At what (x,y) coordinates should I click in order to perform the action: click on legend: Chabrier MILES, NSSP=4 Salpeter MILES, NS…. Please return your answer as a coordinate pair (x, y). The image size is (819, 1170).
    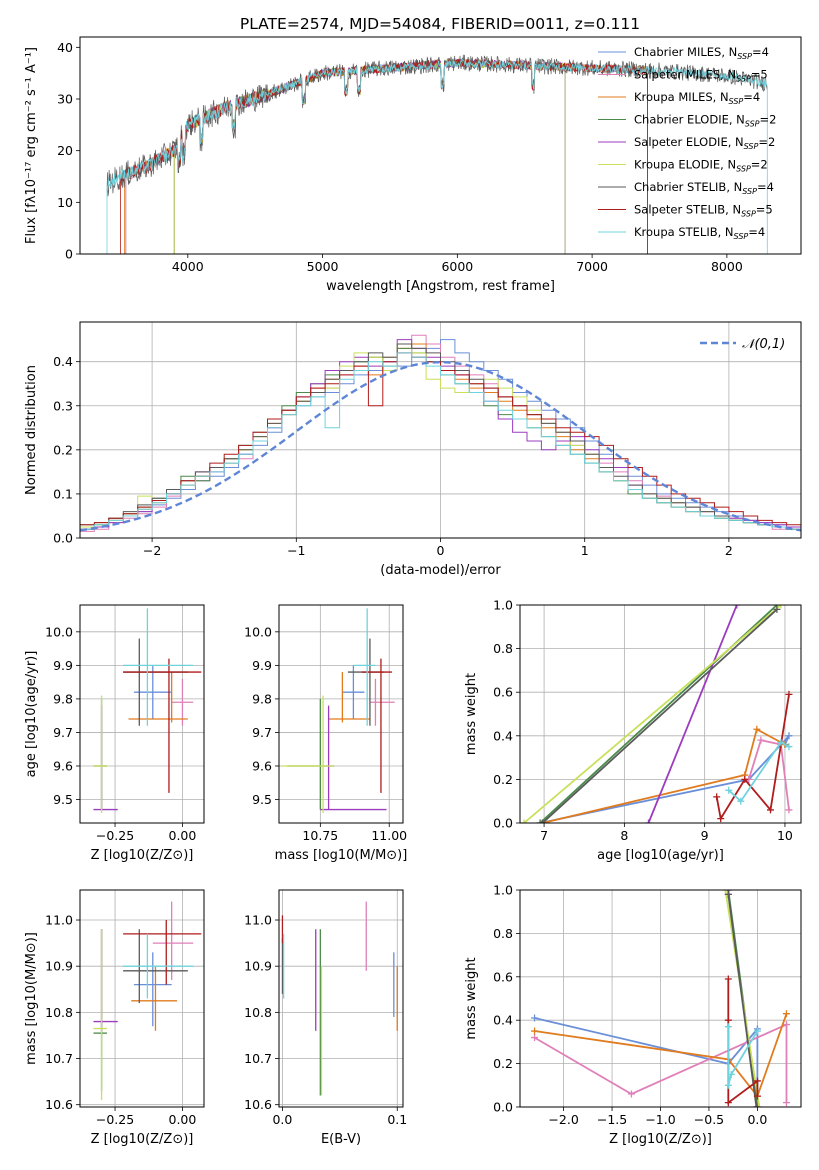
    Looking at the image, I should click on (687, 143).